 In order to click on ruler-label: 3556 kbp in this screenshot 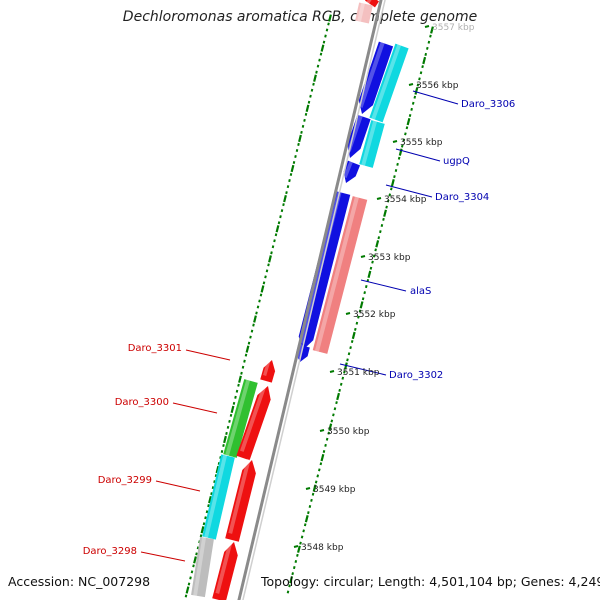, I will do `click(437, 86)`.